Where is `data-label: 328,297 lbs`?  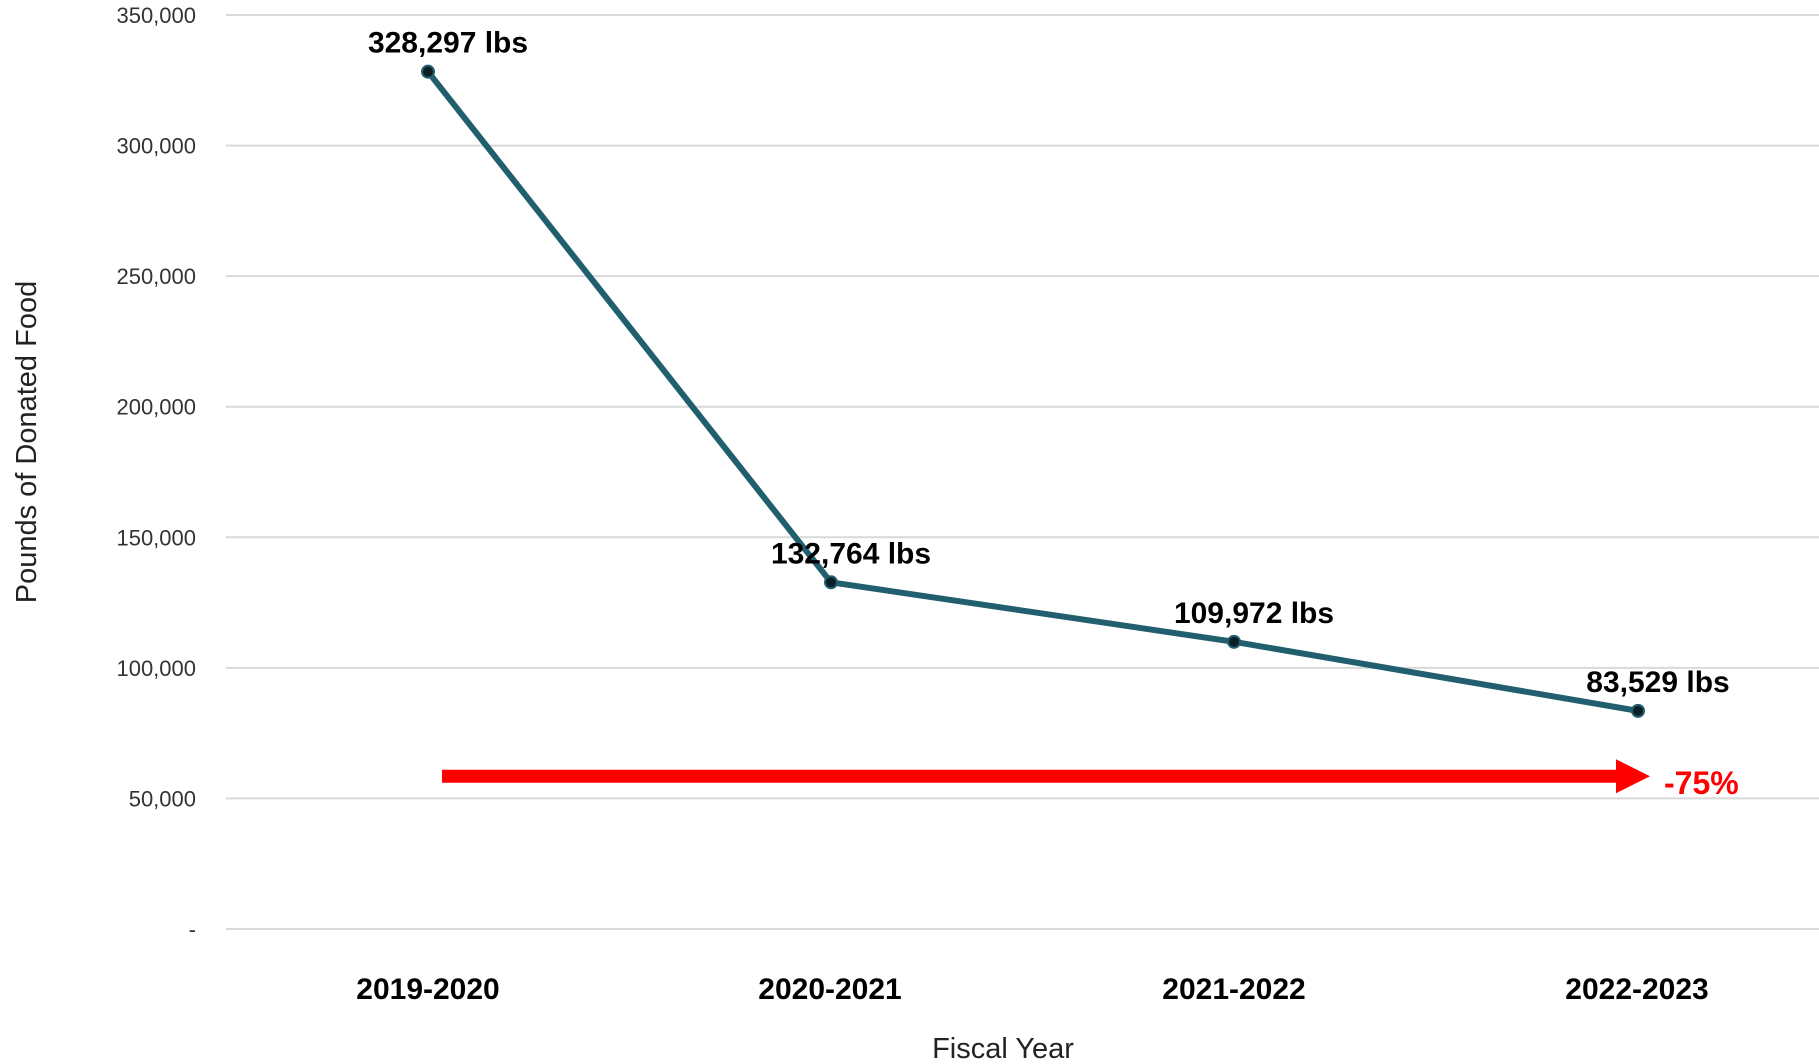
data-label: 328,297 lbs is located at coordinates (448, 43).